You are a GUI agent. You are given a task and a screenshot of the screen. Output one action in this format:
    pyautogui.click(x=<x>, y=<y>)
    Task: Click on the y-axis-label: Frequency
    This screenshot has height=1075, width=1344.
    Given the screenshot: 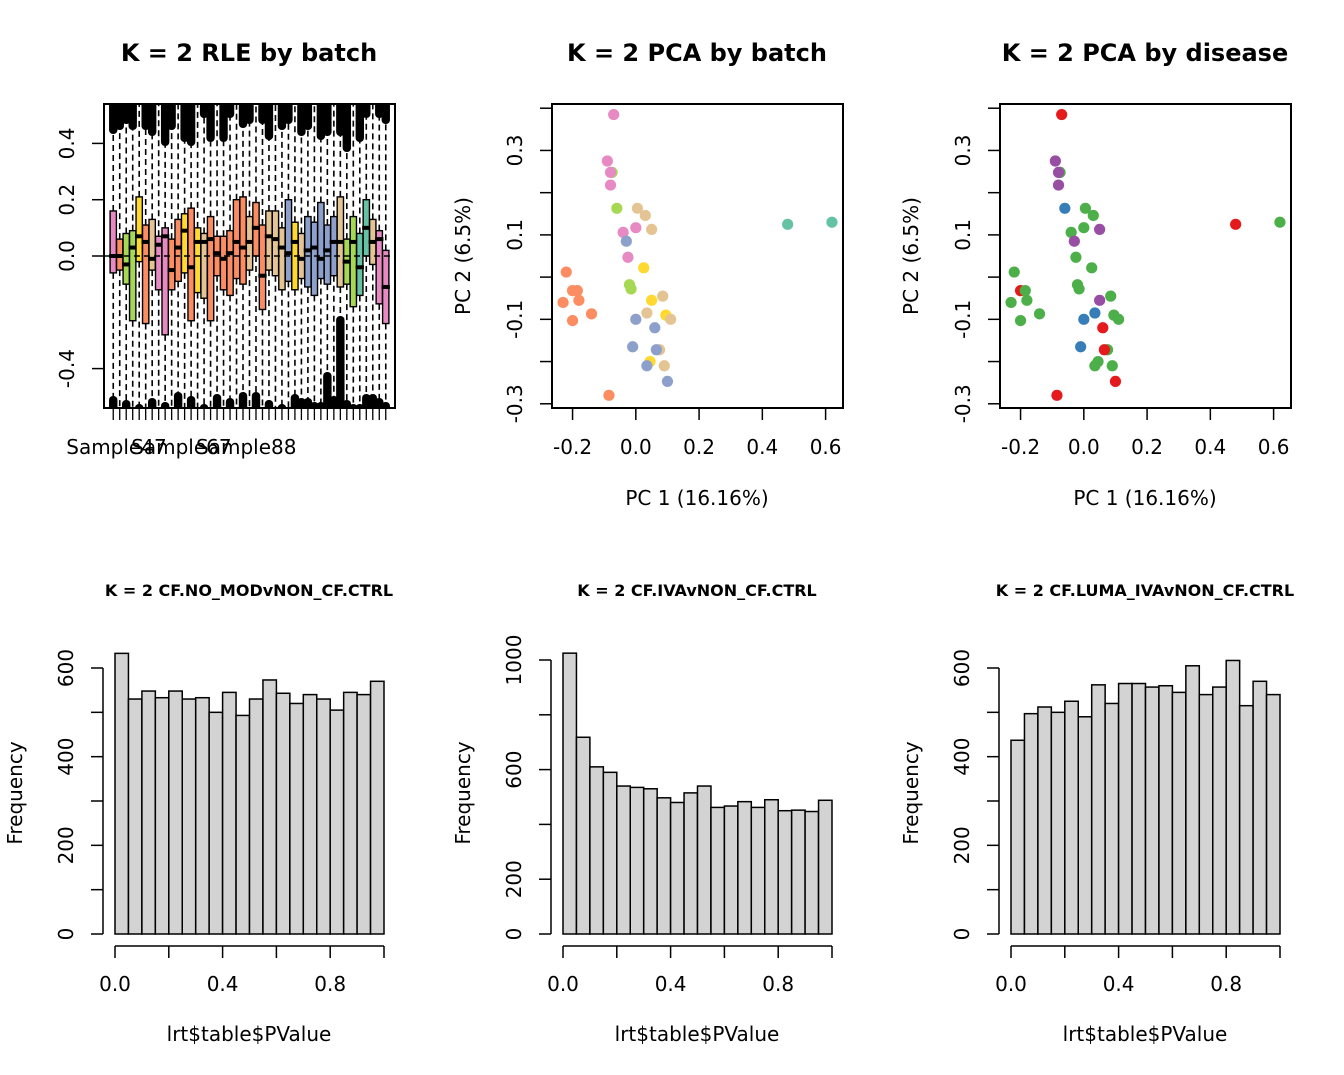 What is the action you would take?
    pyautogui.click(x=911, y=792)
    